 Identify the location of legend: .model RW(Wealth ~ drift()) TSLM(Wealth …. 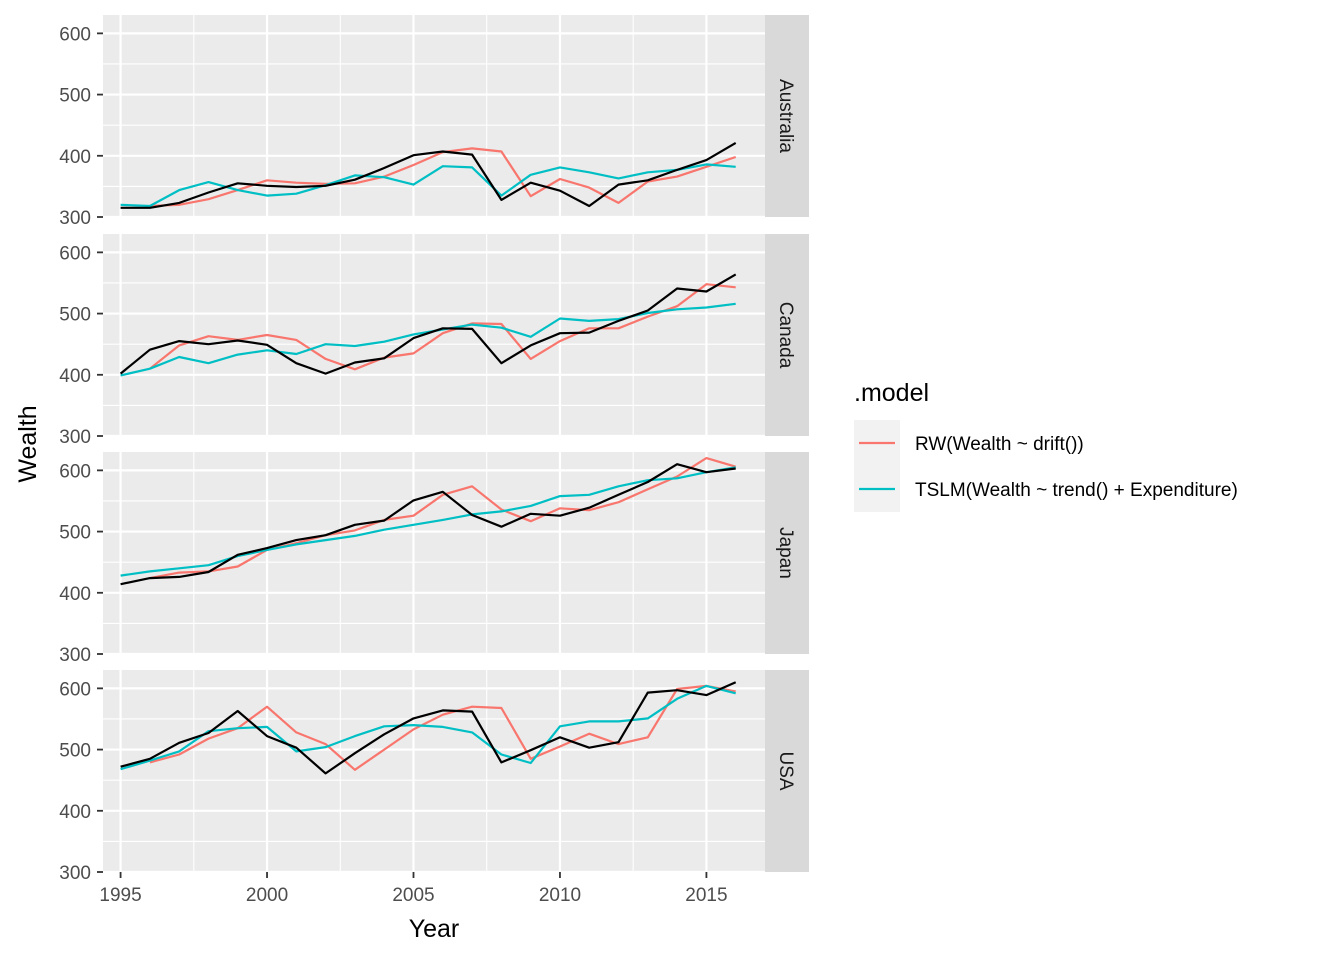
(1046, 445).